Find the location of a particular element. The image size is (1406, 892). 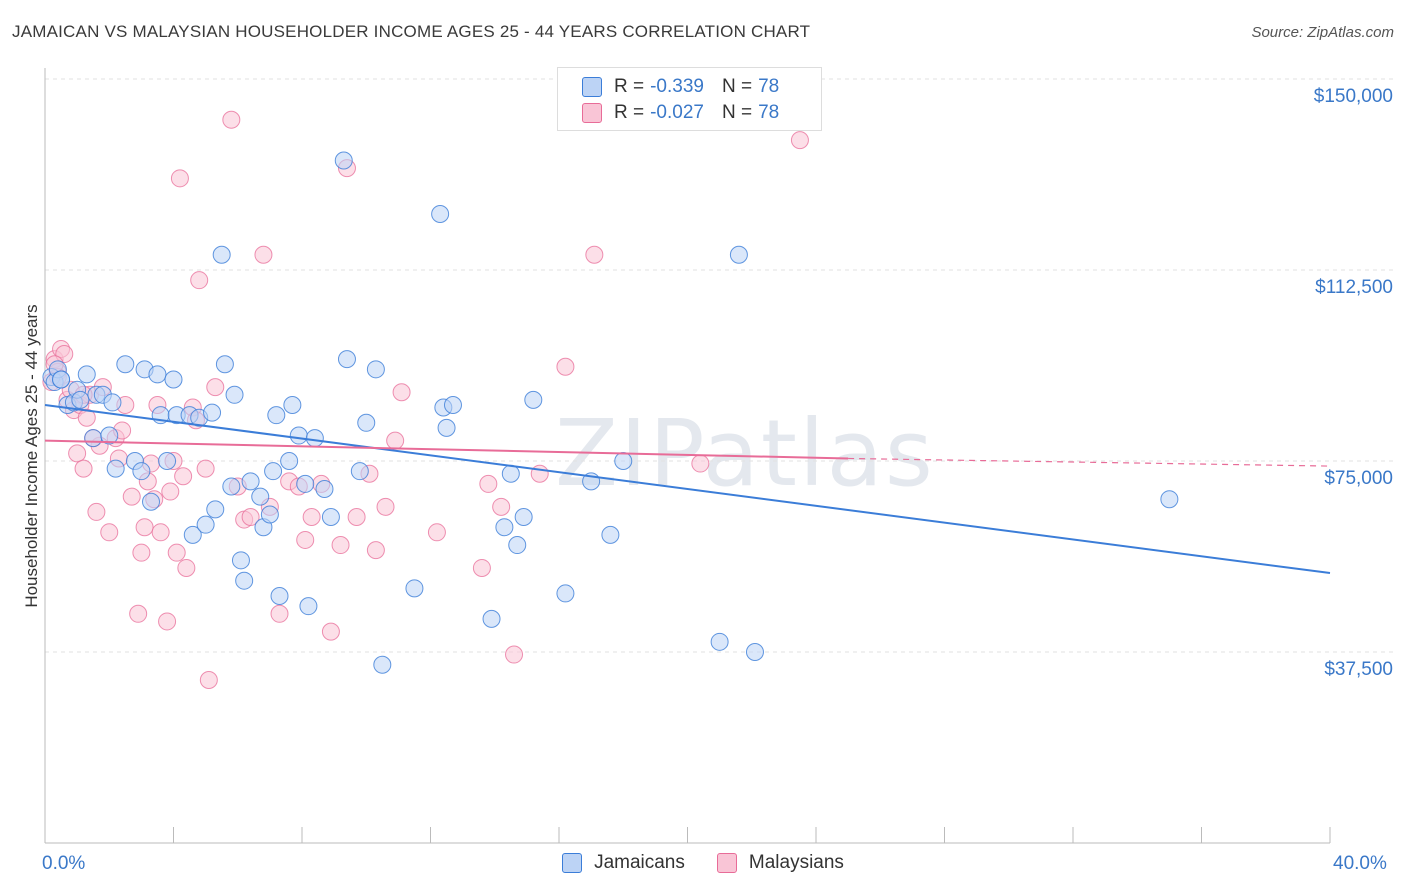

legend-label: Malaysians is located at coordinates (796, 862).